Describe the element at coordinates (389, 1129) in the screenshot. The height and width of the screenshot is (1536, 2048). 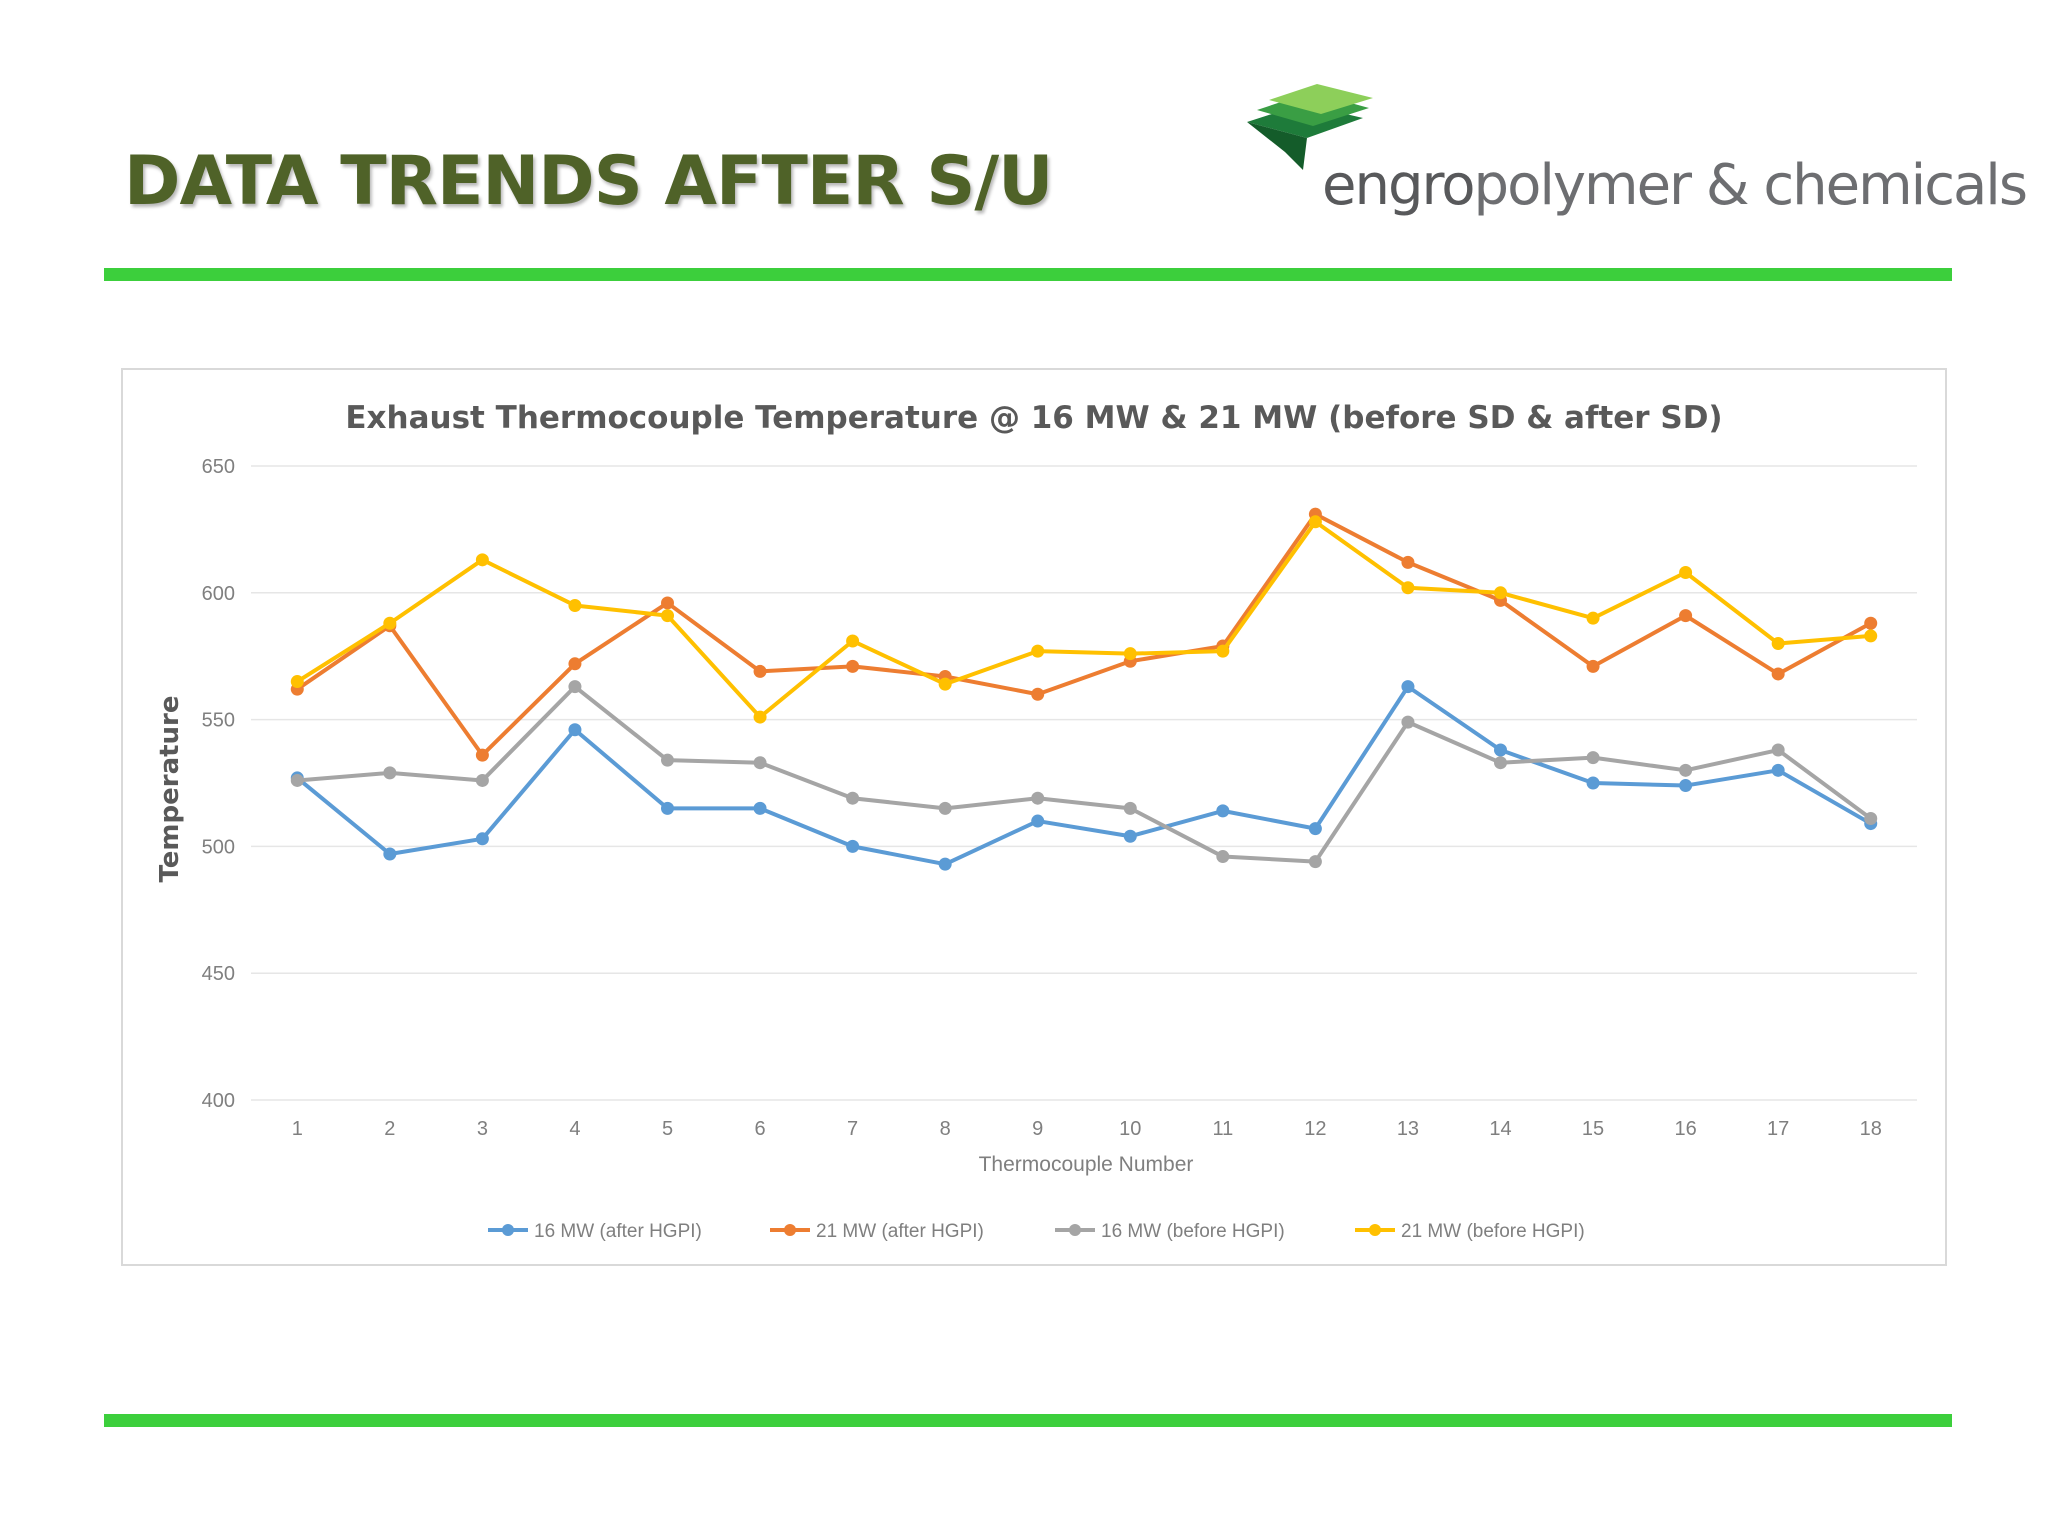
I see `x-tick-label: 2` at that location.